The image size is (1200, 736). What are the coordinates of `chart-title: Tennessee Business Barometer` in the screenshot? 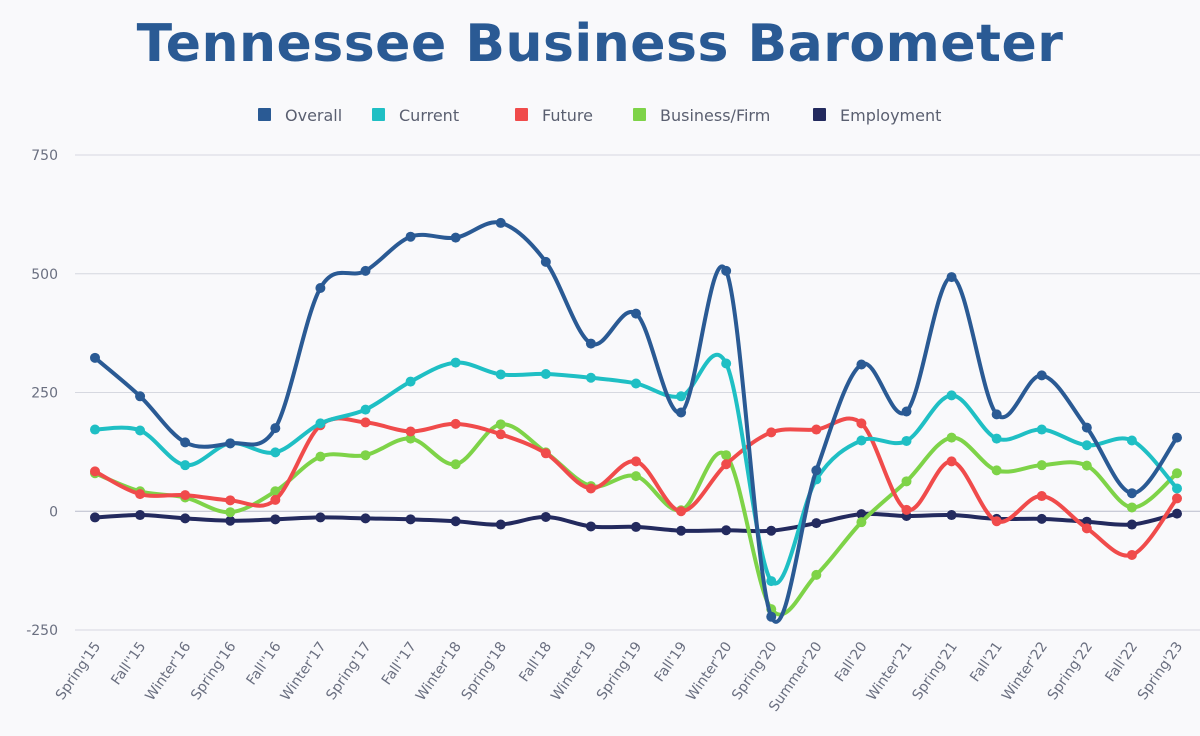 It's located at (600, 44).